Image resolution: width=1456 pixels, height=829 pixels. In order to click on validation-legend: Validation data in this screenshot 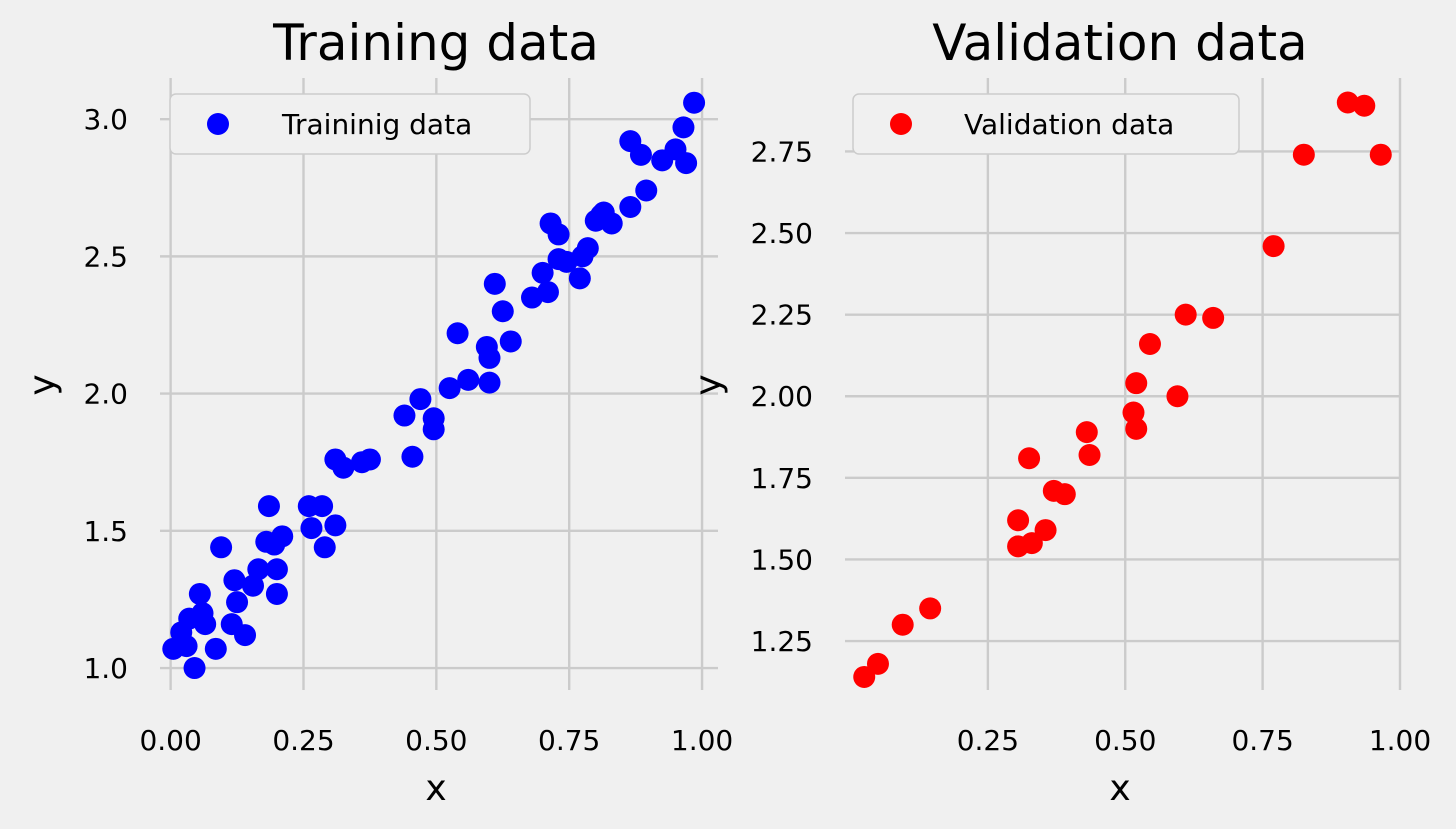, I will do `click(1046, 124)`.